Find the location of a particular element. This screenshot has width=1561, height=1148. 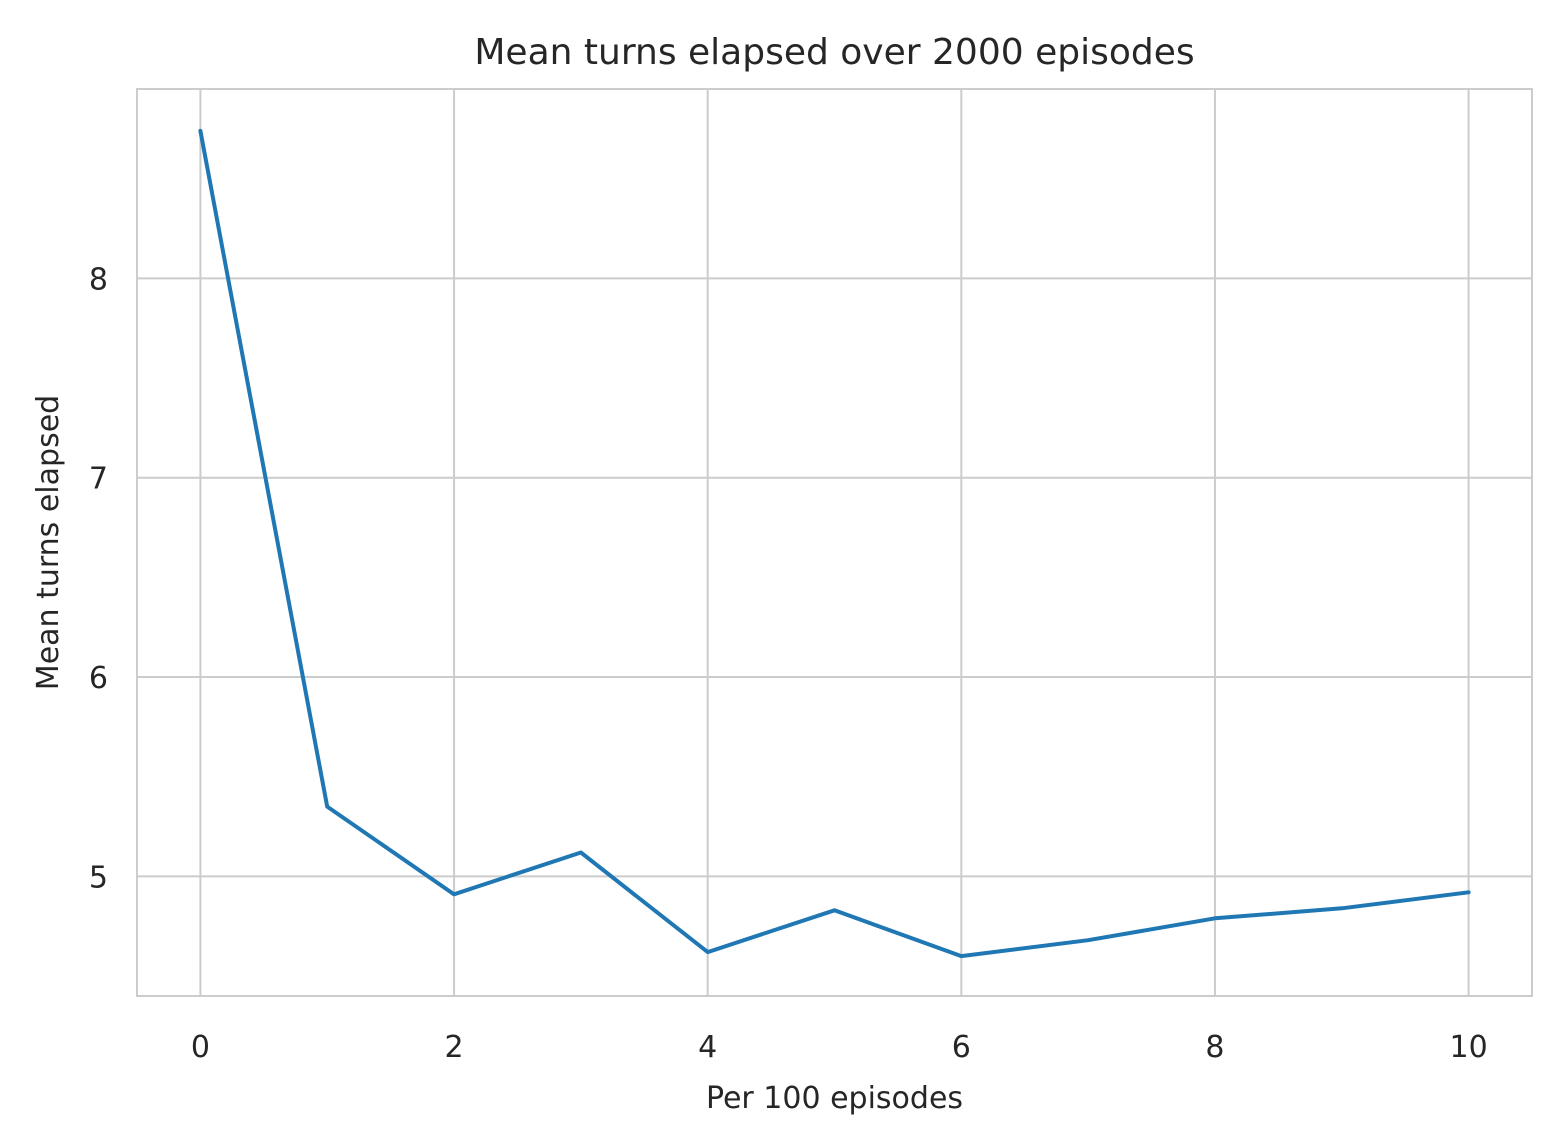

y-tick-label: 8 is located at coordinates (98, 279).